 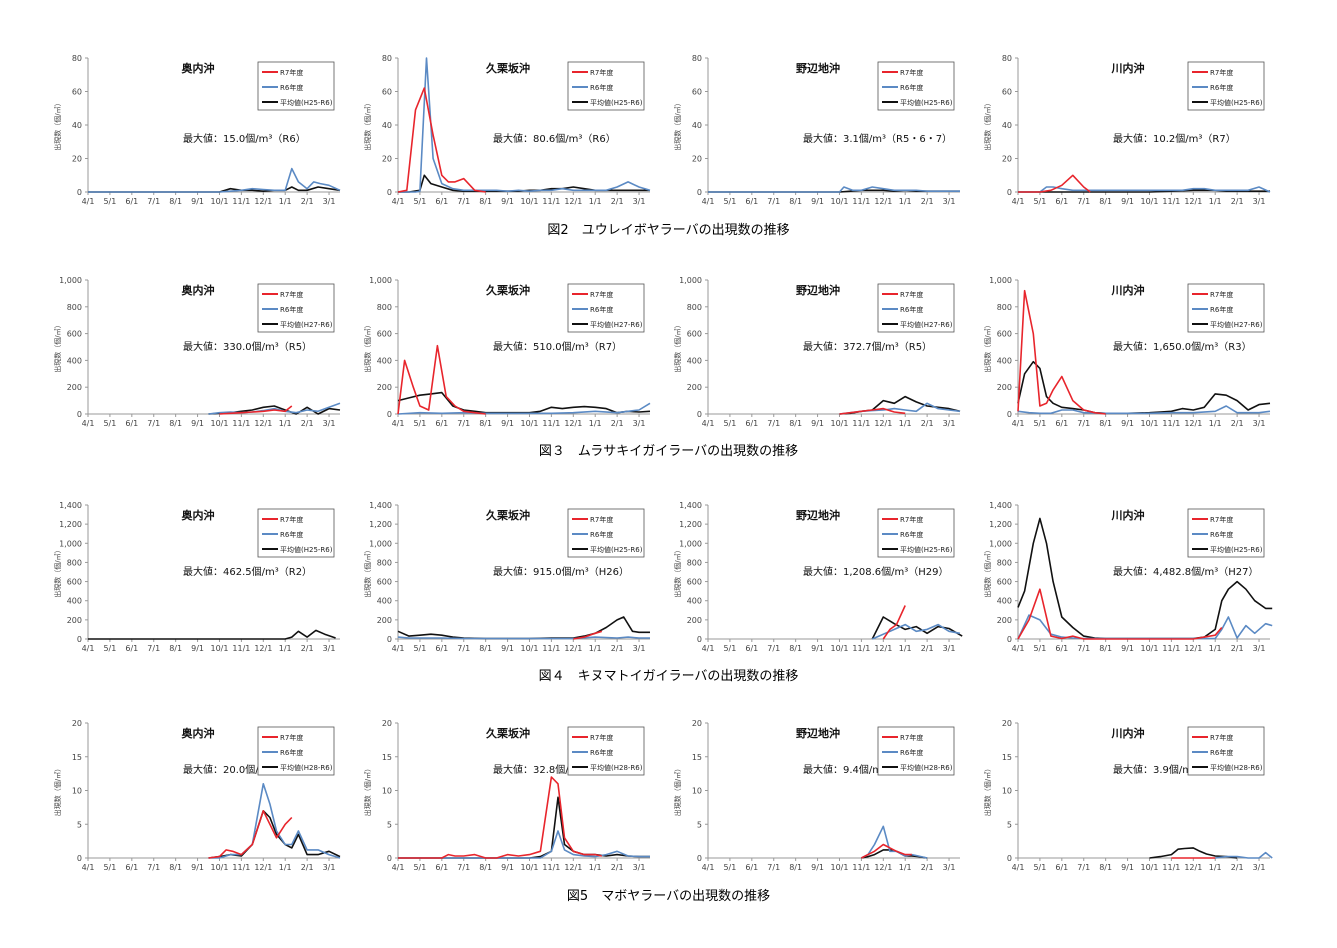 What do you see at coordinates (694, 582) in the screenshot?
I see `y-tick-label: 600` at bounding box center [694, 582].